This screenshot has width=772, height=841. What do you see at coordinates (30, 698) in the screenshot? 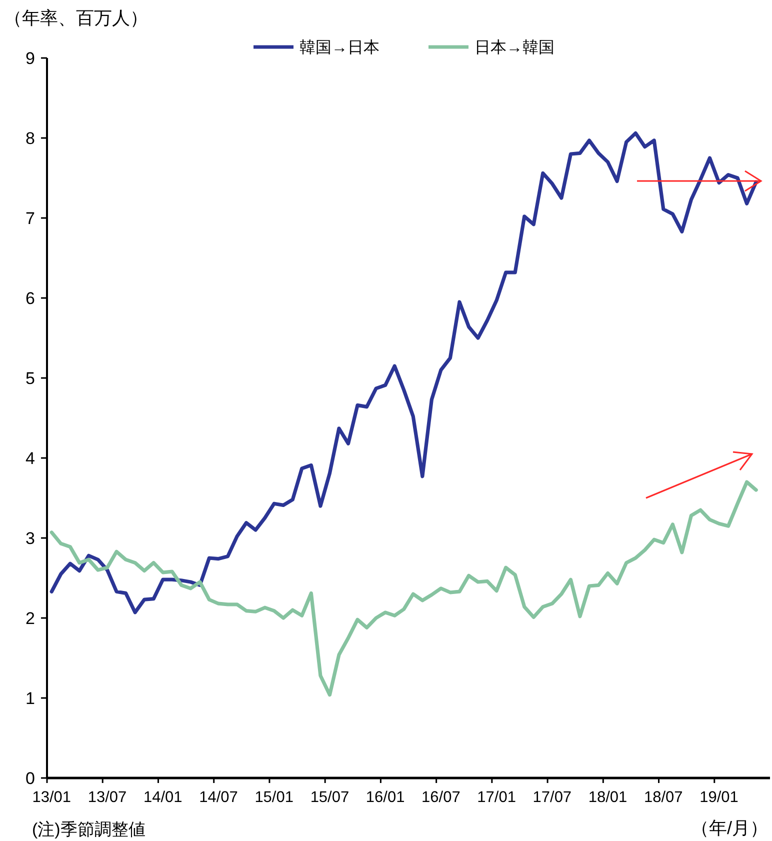
I see `y-tick-label: 1` at bounding box center [30, 698].